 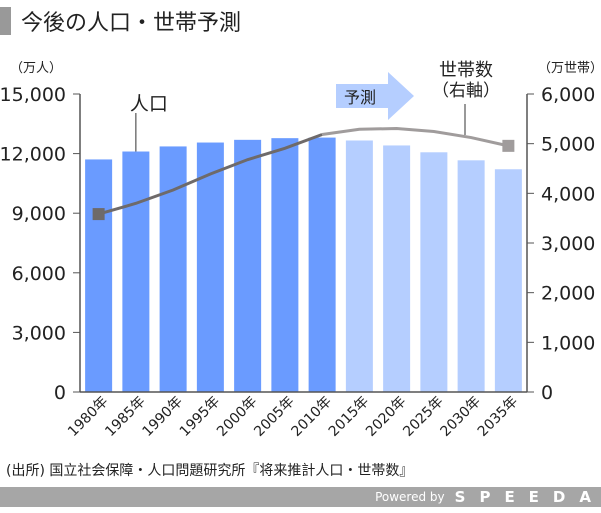 What do you see at coordinates (568, 343) in the screenshot?
I see `right-tick-label: 1,000` at bounding box center [568, 343].